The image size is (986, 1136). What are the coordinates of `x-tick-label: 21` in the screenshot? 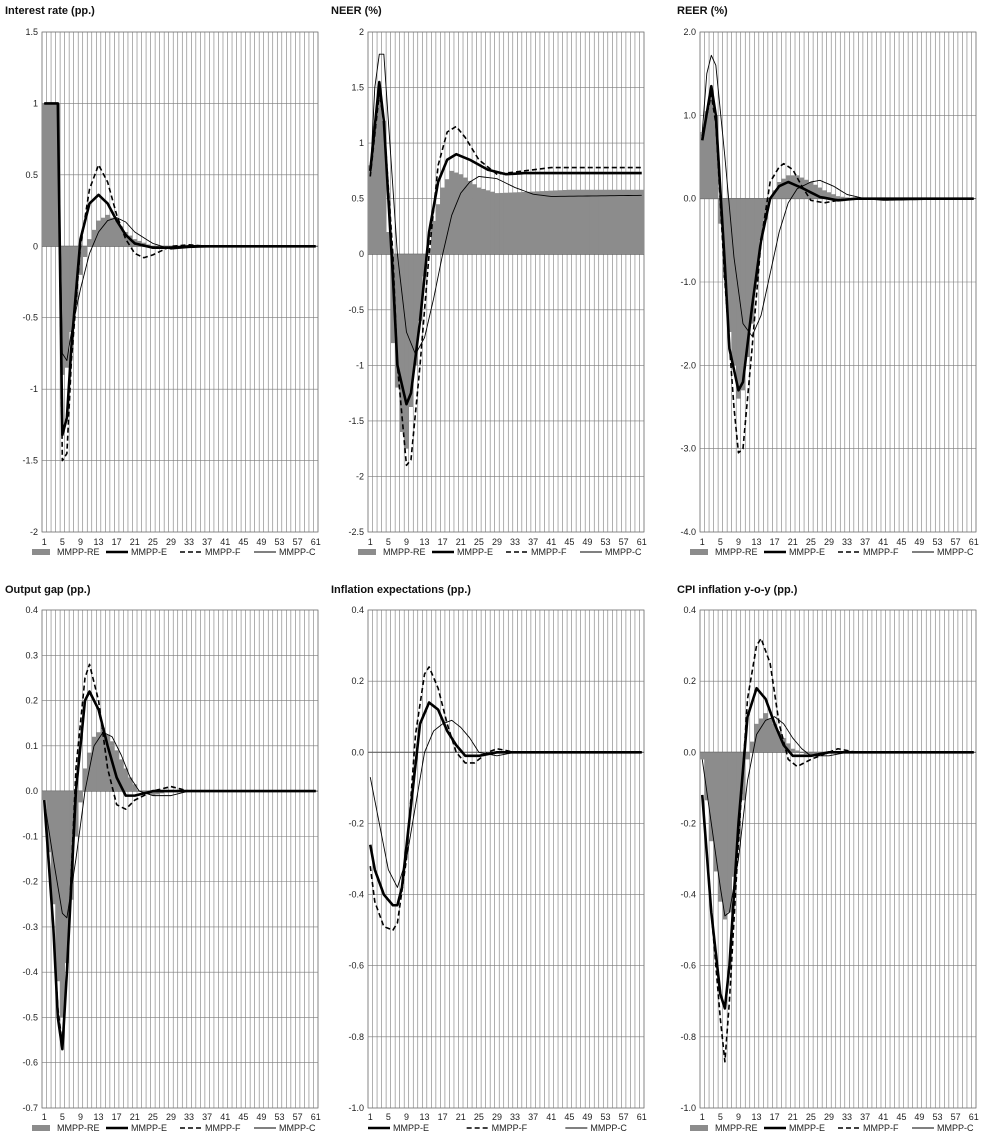 It's located at (793, 1117).